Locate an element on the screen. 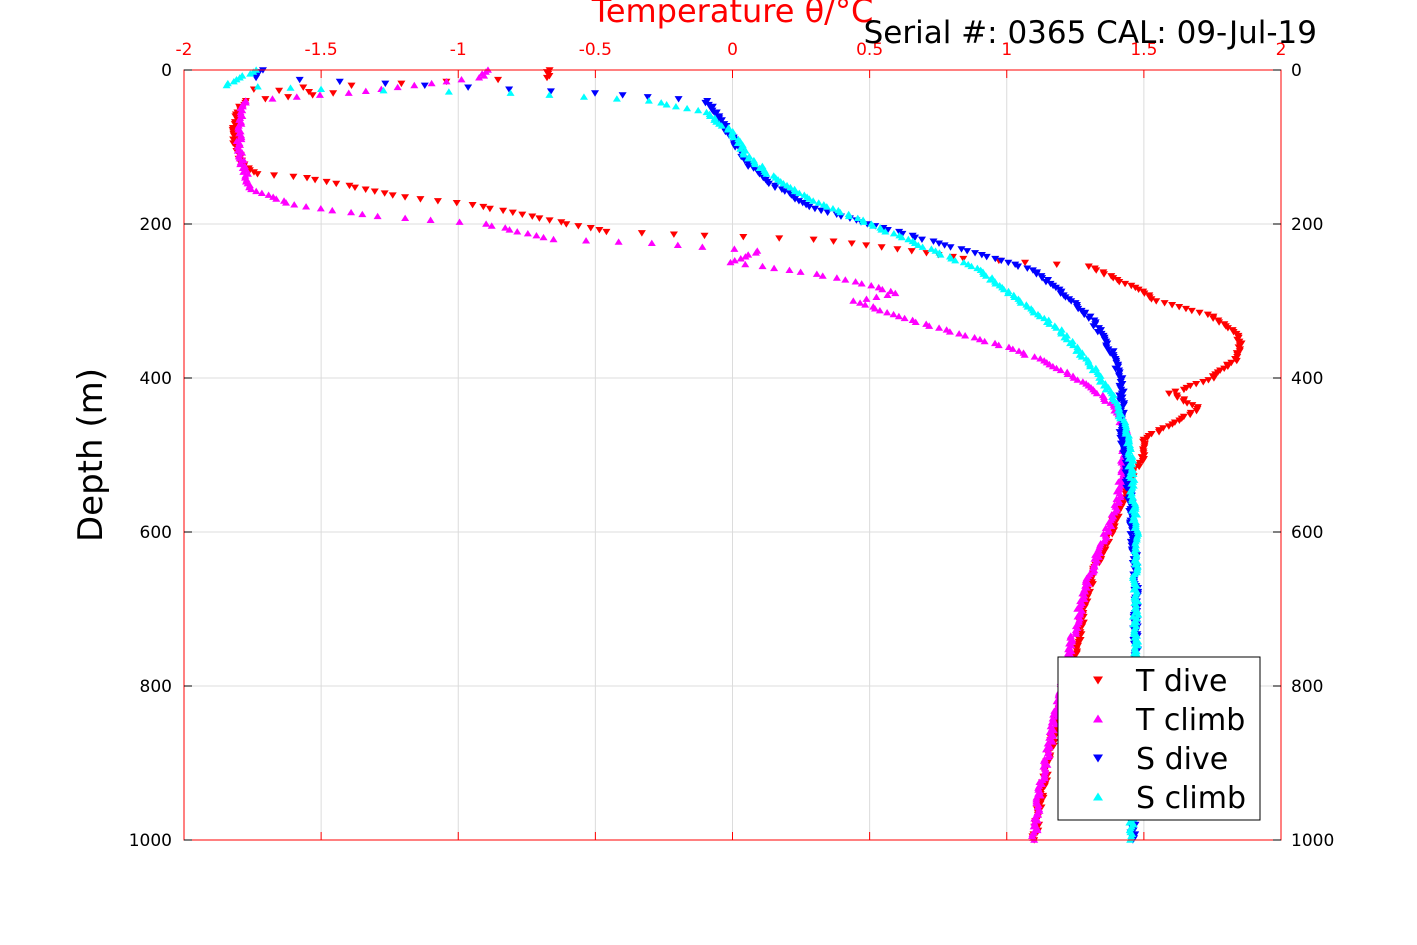 Image resolution: width=1417 pixels, height=945 pixels. legend: T dive T climb S dive S climb is located at coordinates (1159, 738).